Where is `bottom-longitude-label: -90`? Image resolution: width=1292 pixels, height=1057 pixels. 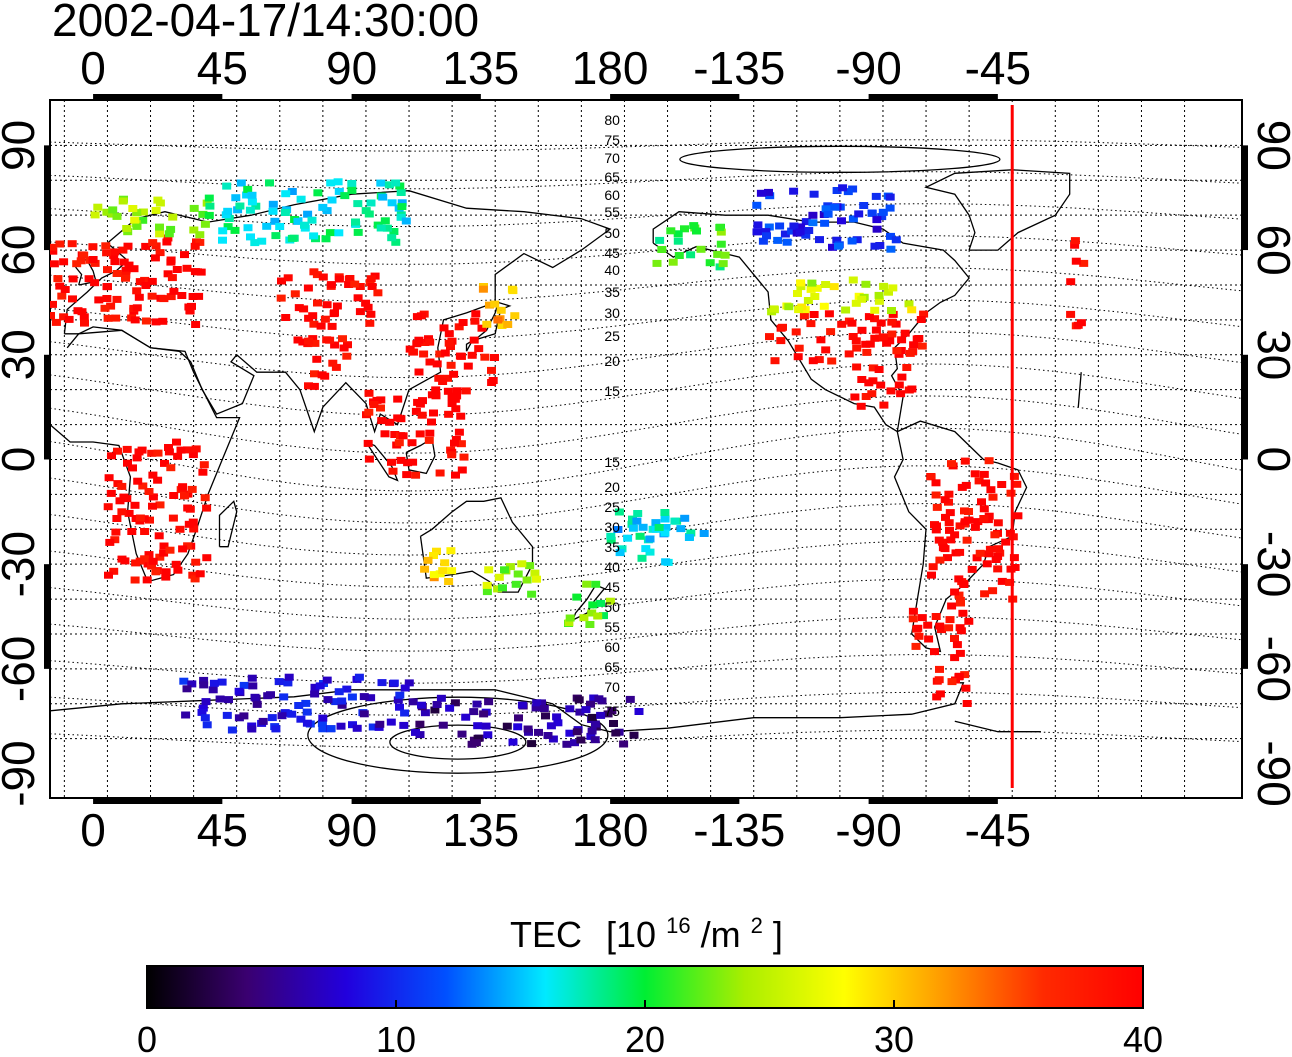 bottom-longitude-label: -90 is located at coordinates (868, 830).